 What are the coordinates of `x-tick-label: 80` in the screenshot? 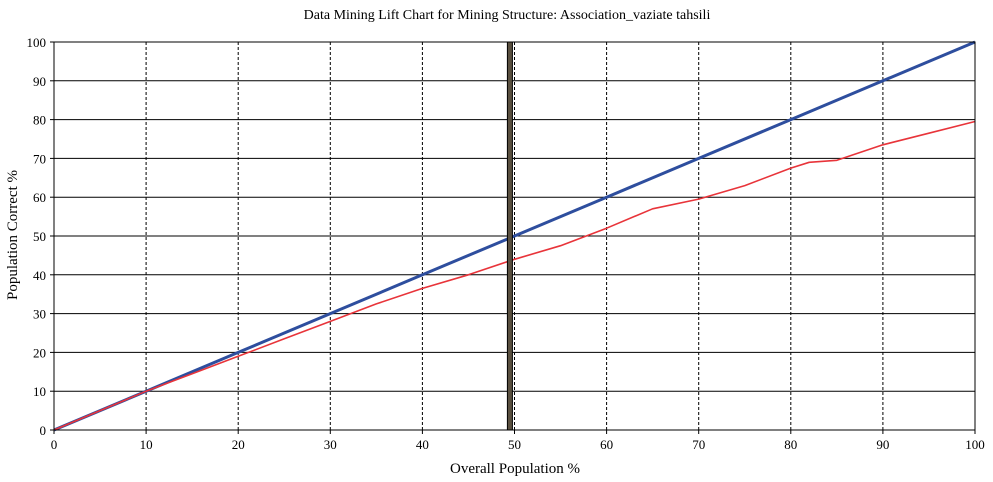 It's located at (790, 444).